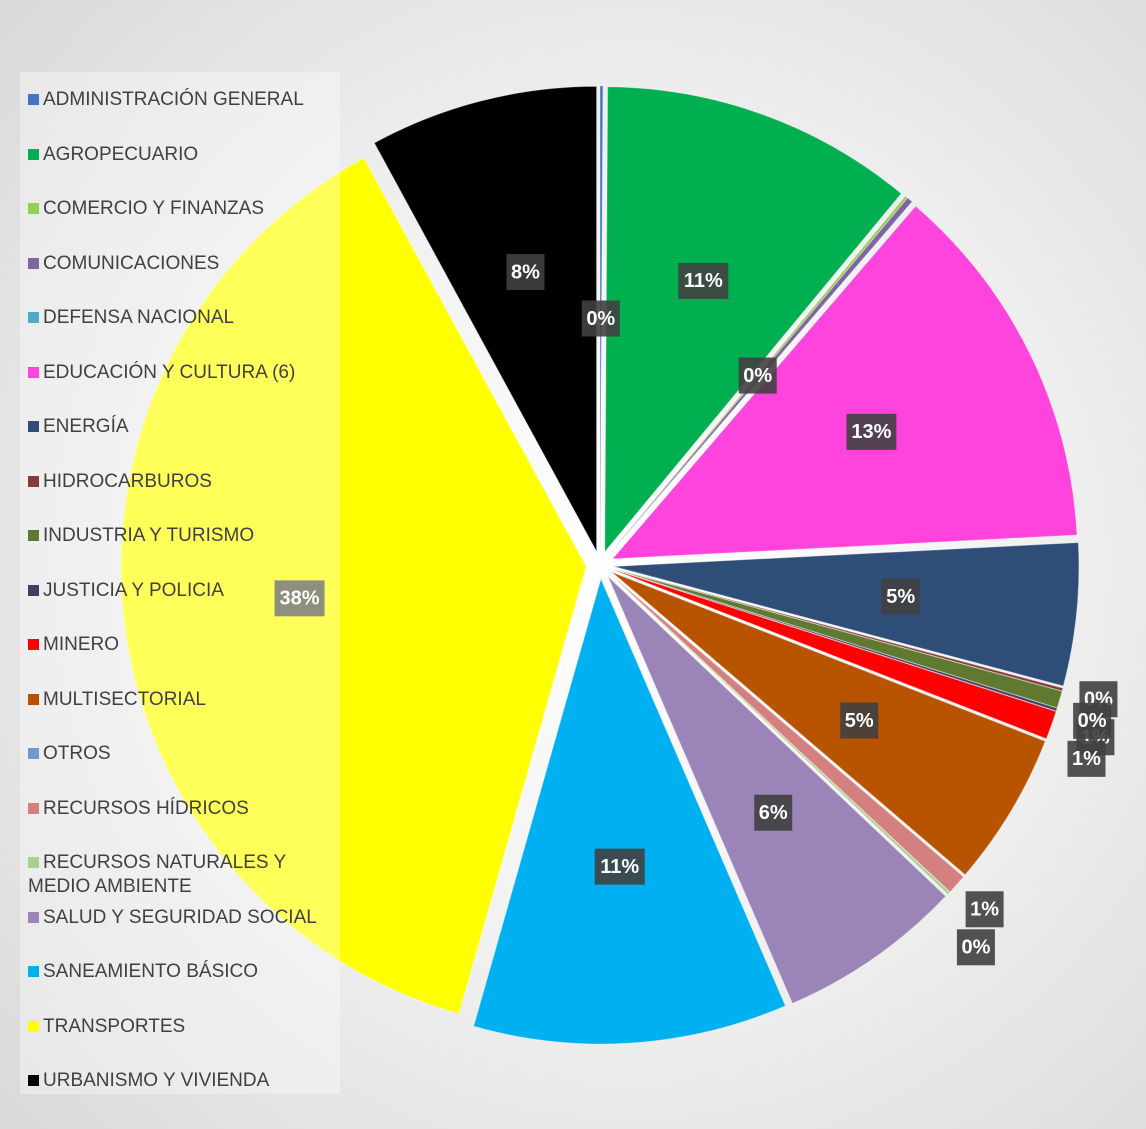 This screenshot has width=1146, height=1129. Describe the element at coordinates (183, 427) in the screenshot. I see `legend-item: ENERGÍA` at that location.